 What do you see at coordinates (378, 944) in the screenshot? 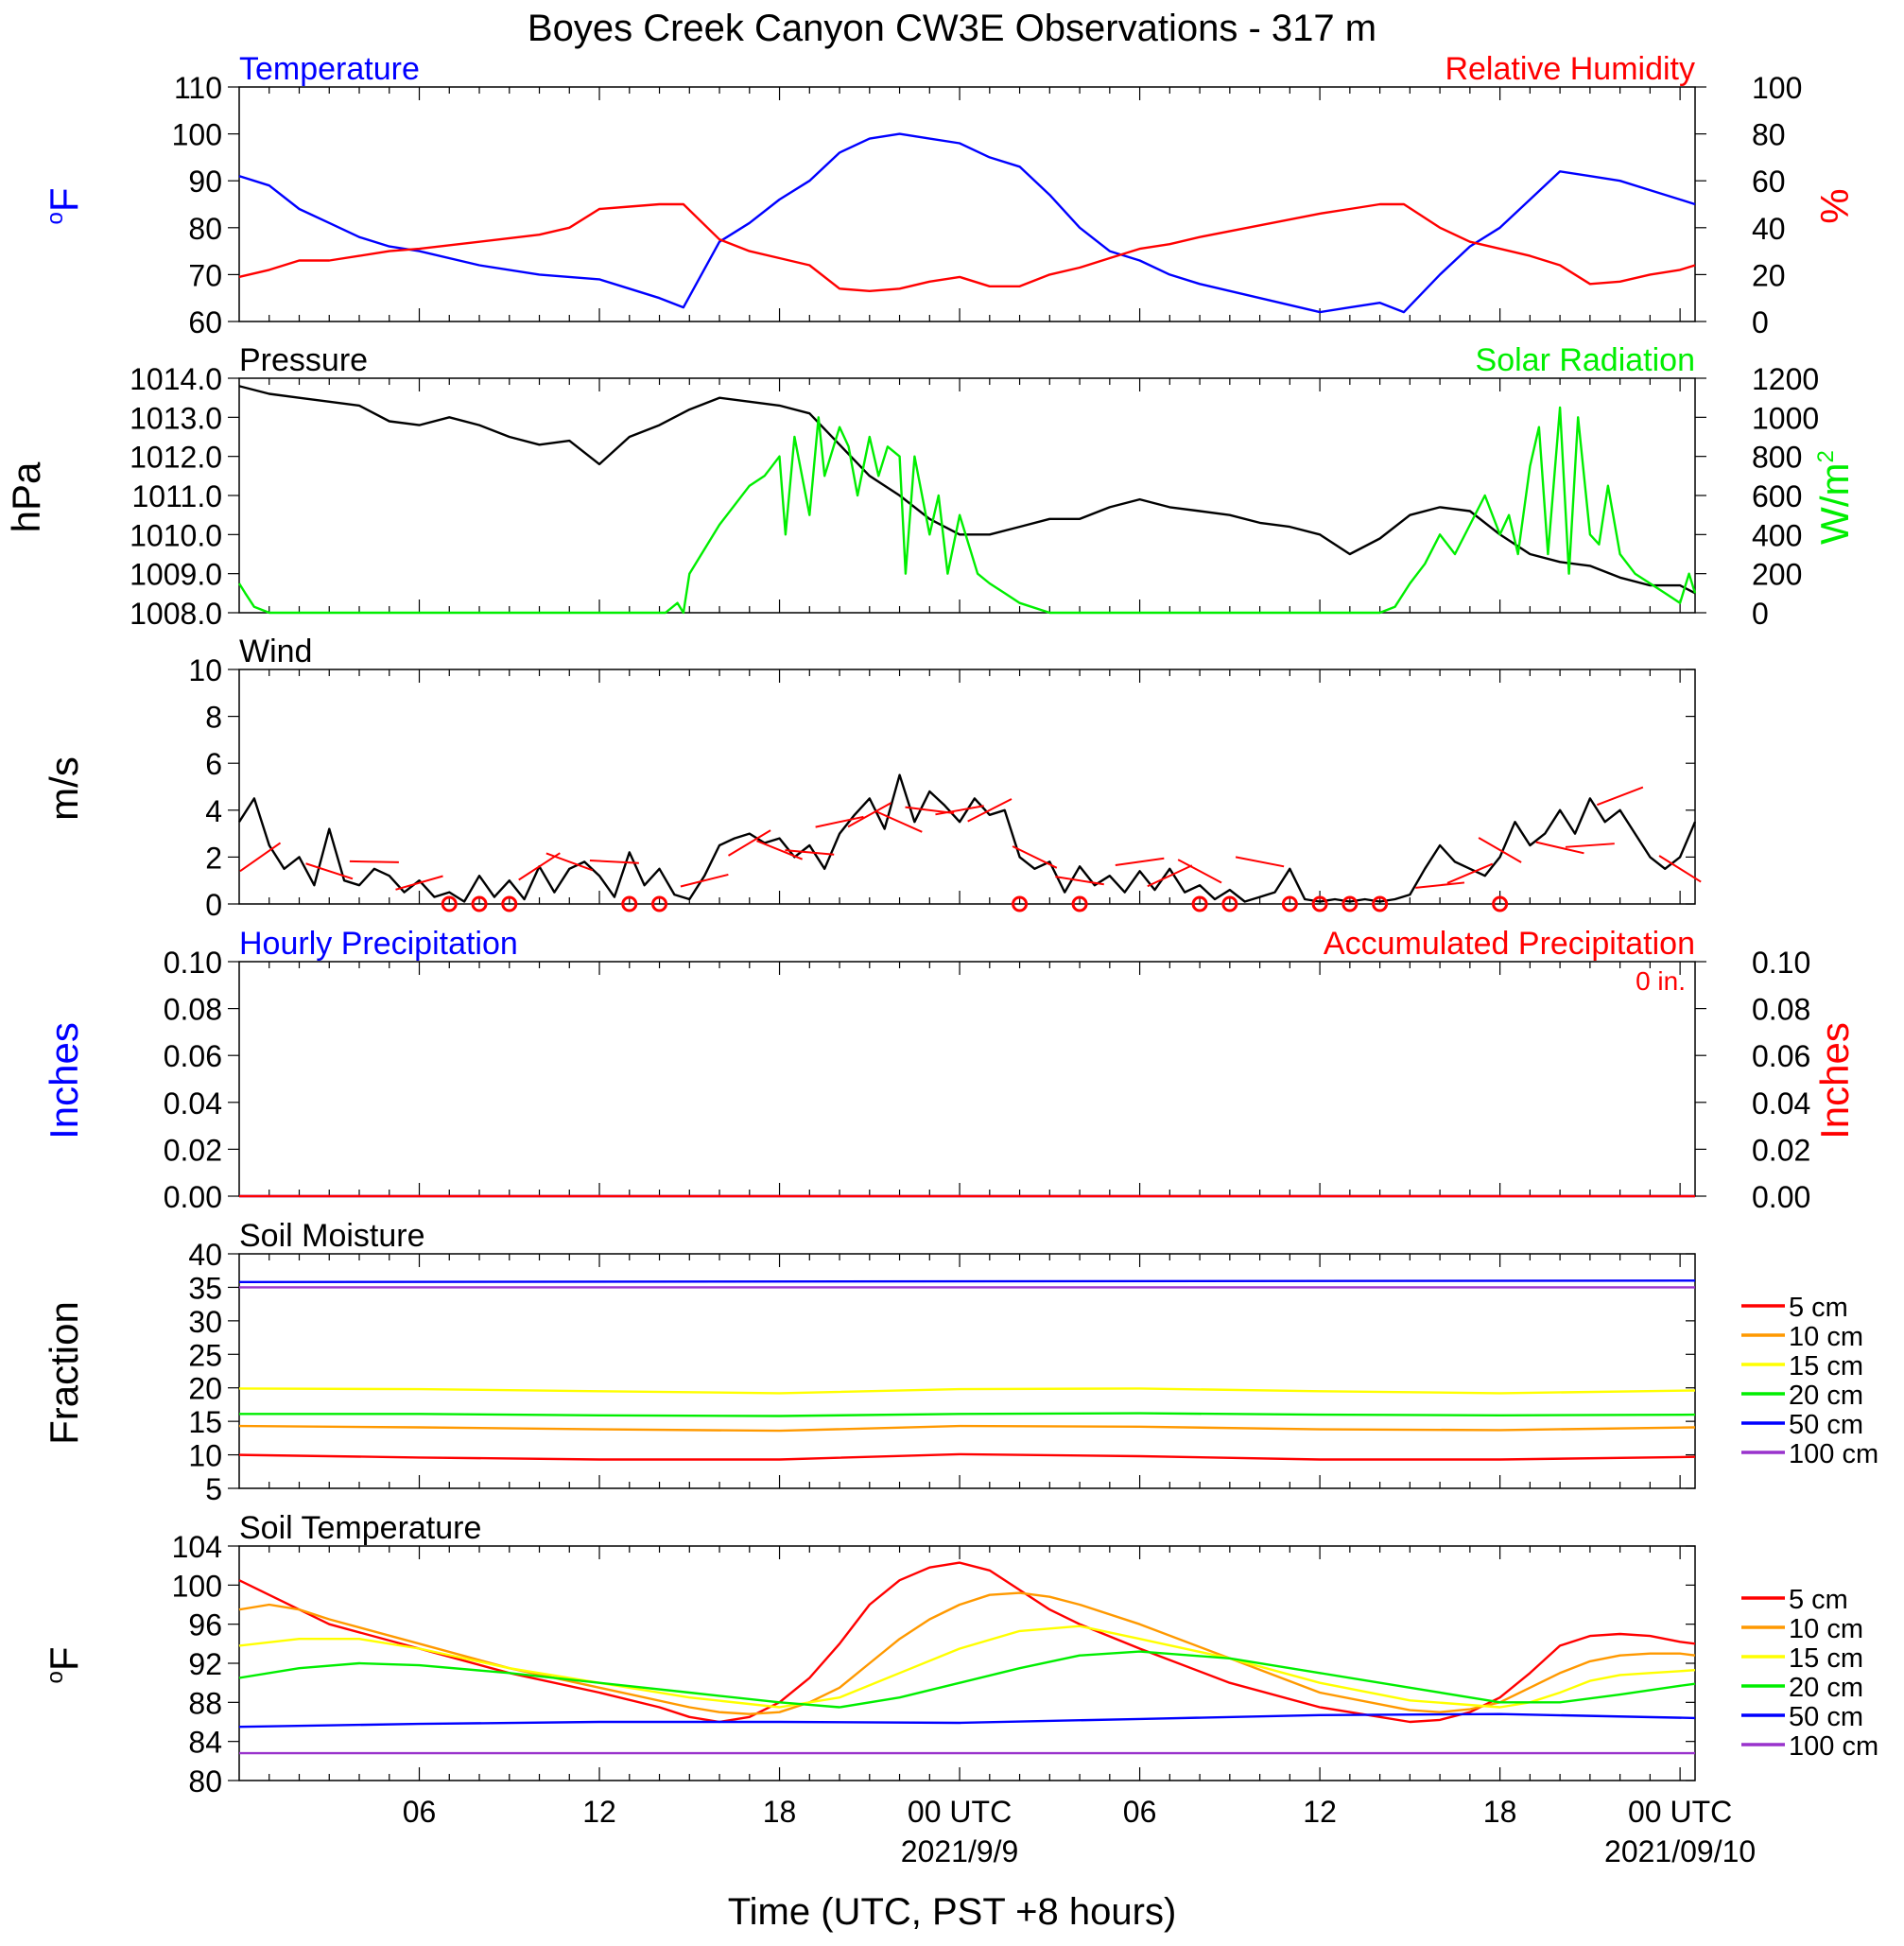
I see `panel-title-left: Hourly Precipitation` at bounding box center [378, 944].